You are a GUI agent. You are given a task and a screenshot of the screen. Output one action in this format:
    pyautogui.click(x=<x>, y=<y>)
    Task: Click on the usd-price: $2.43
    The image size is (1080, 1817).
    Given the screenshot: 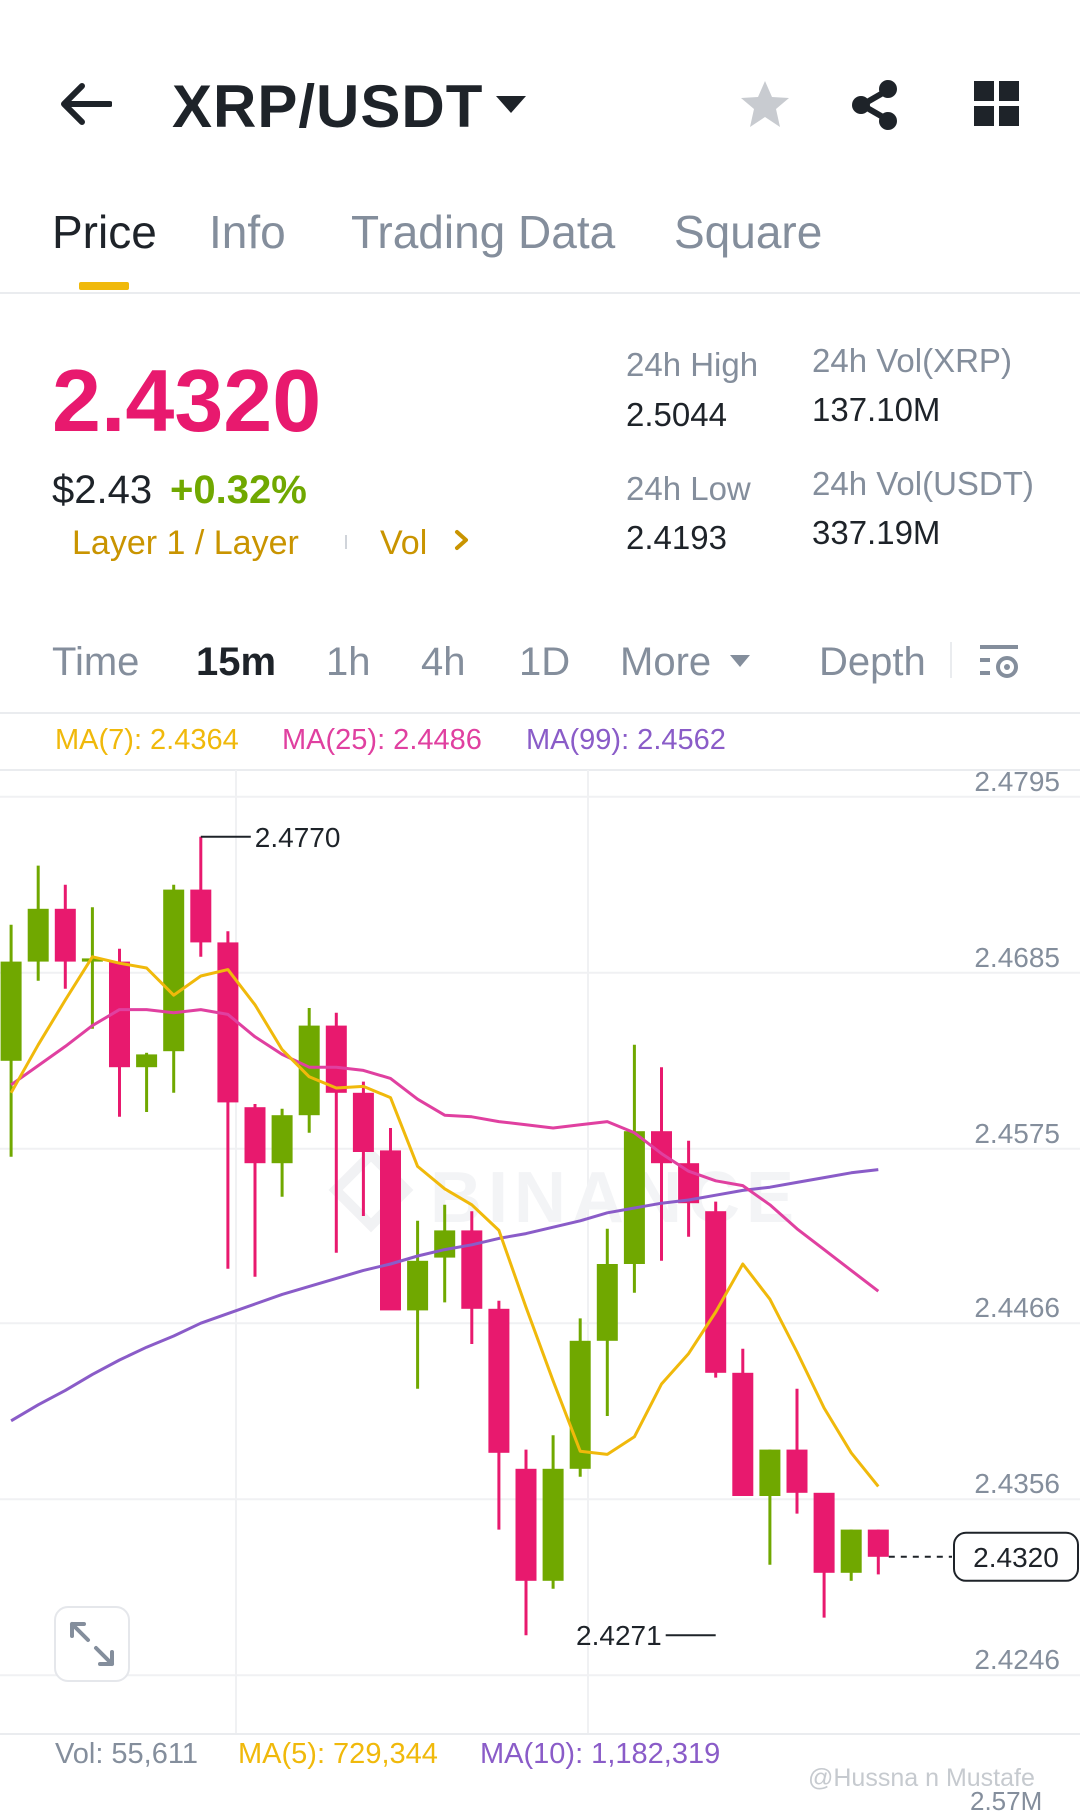 What is the action you would take?
    pyautogui.click(x=102, y=490)
    